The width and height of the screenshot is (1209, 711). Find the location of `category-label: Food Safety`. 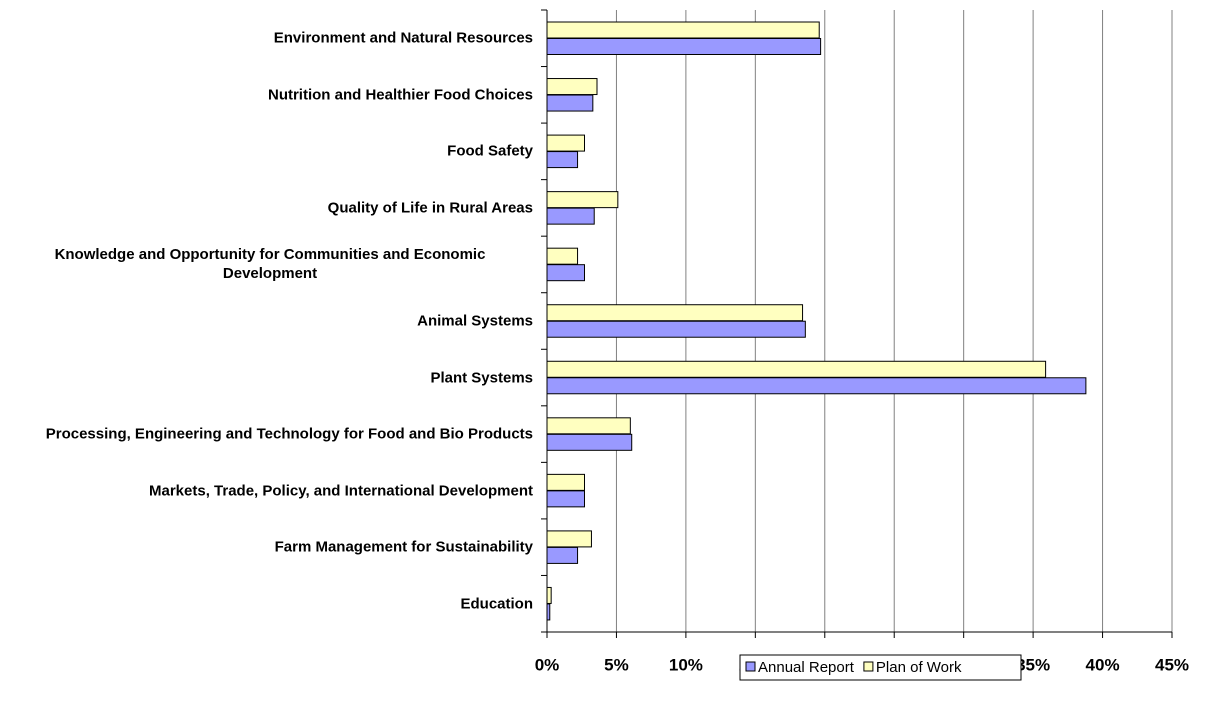

category-label: Food Safety is located at coordinates (490, 151).